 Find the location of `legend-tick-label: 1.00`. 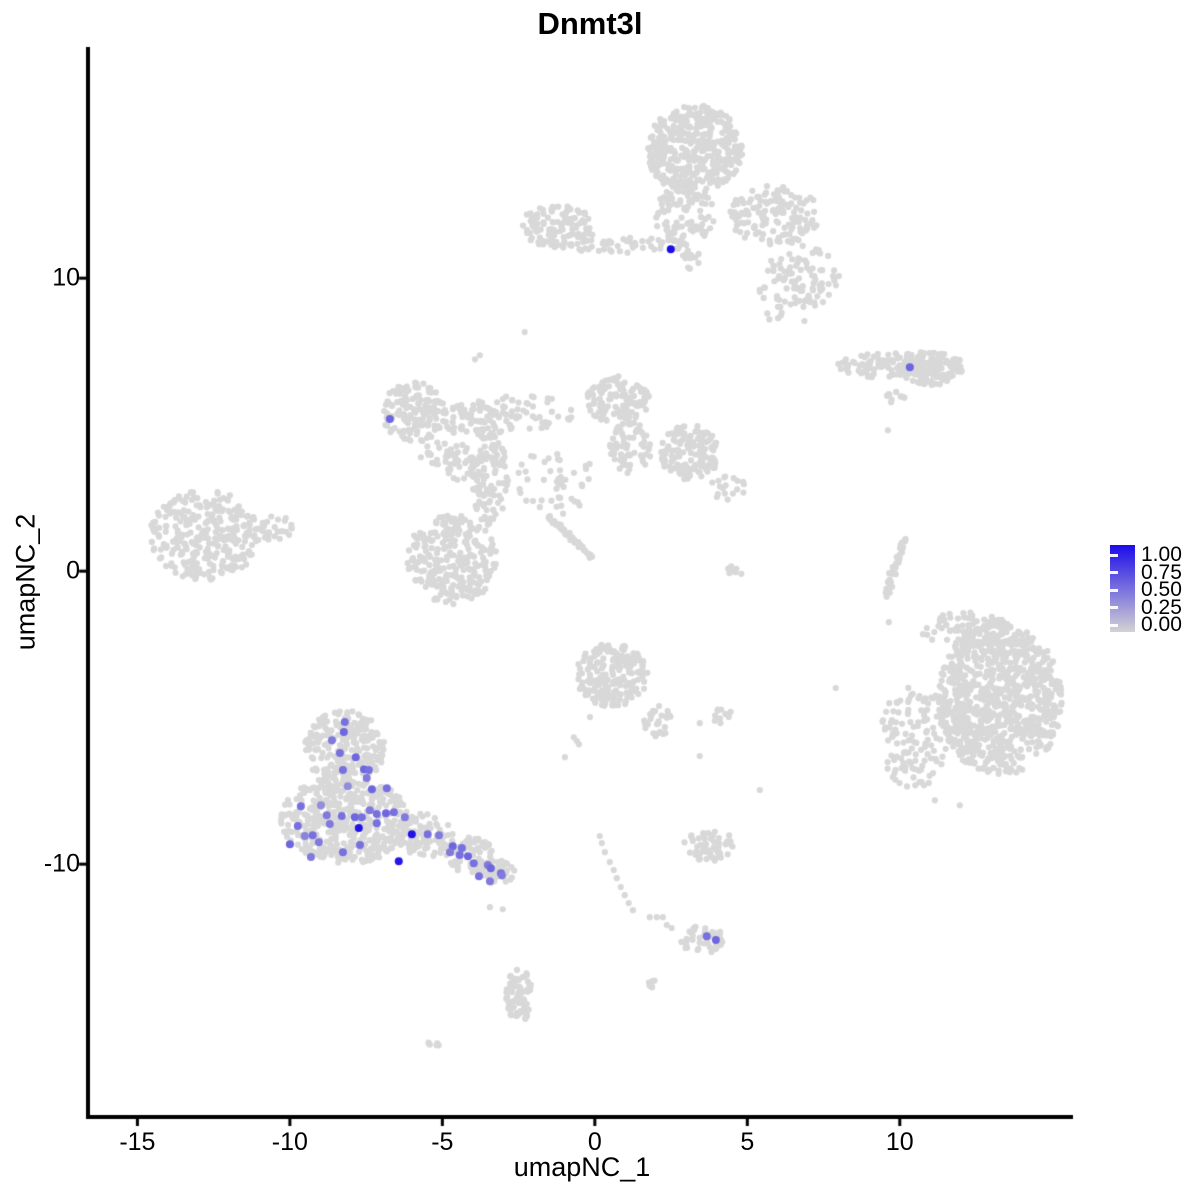

legend-tick-label: 1.00 is located at coordinates (1161, 554).